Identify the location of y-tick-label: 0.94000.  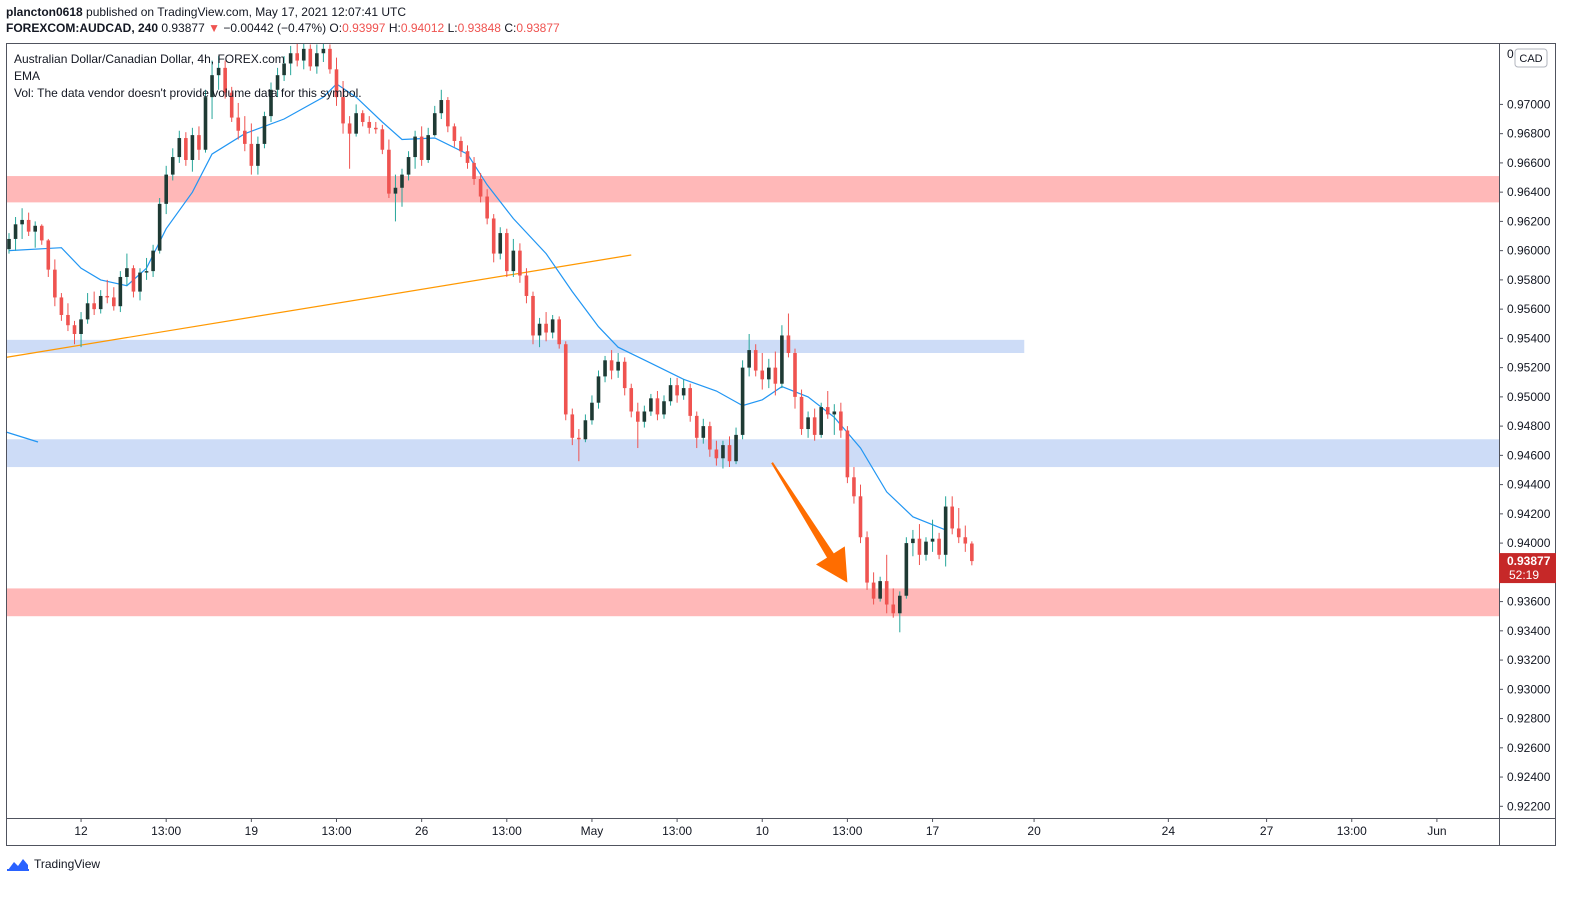
(1529, 543).